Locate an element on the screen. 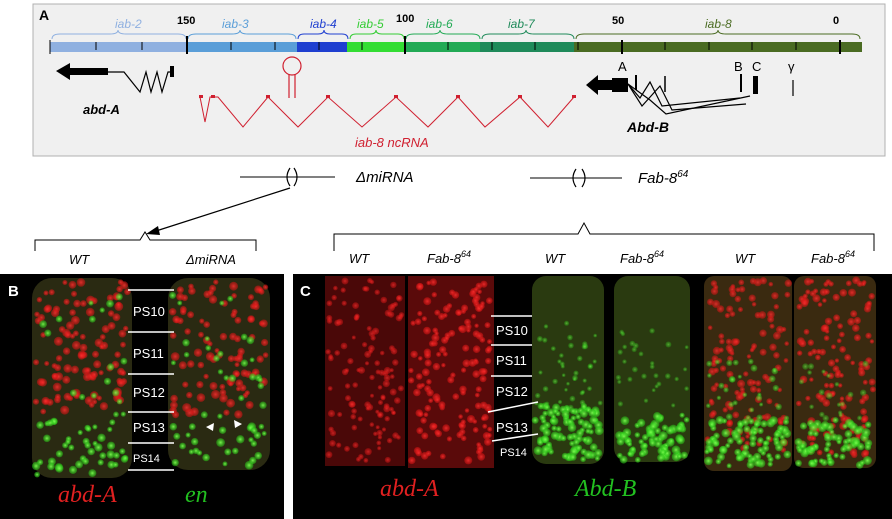 The width and height of the screenshot is (892, 519). abd-a-gene: abd-A is located at coordinates (115, 90).